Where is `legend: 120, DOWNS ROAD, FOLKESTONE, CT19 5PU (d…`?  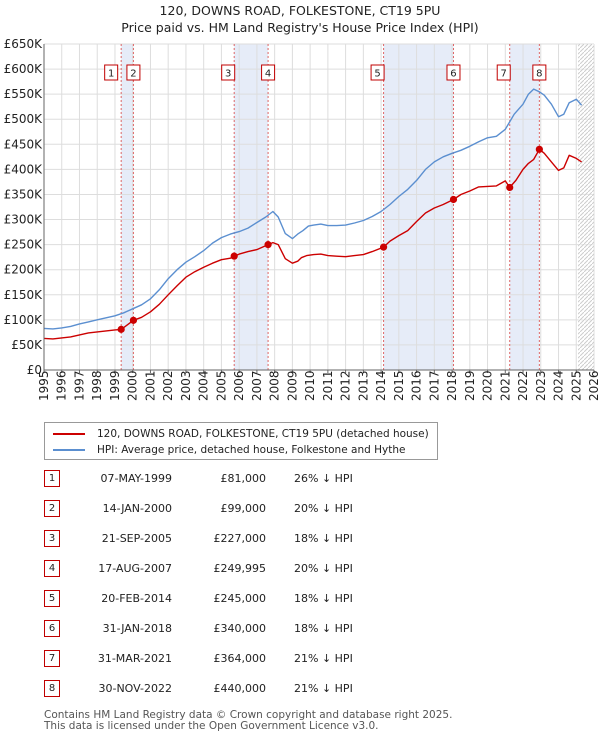 legend: 120, DOWNS ROAD, FOLKESTONE, CT19 5PU (d… is located at coordinates (241, 441).